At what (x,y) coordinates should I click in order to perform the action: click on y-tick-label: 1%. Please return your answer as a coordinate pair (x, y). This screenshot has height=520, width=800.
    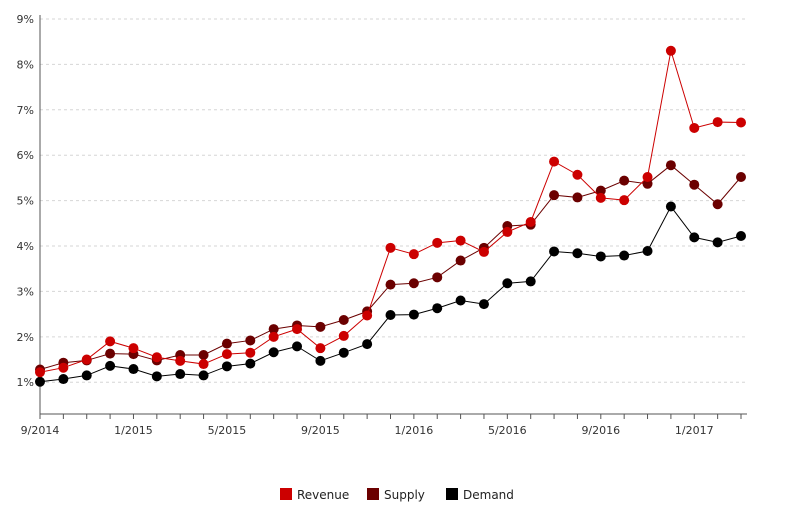
    Looking at the image, I should click on (25, 382).